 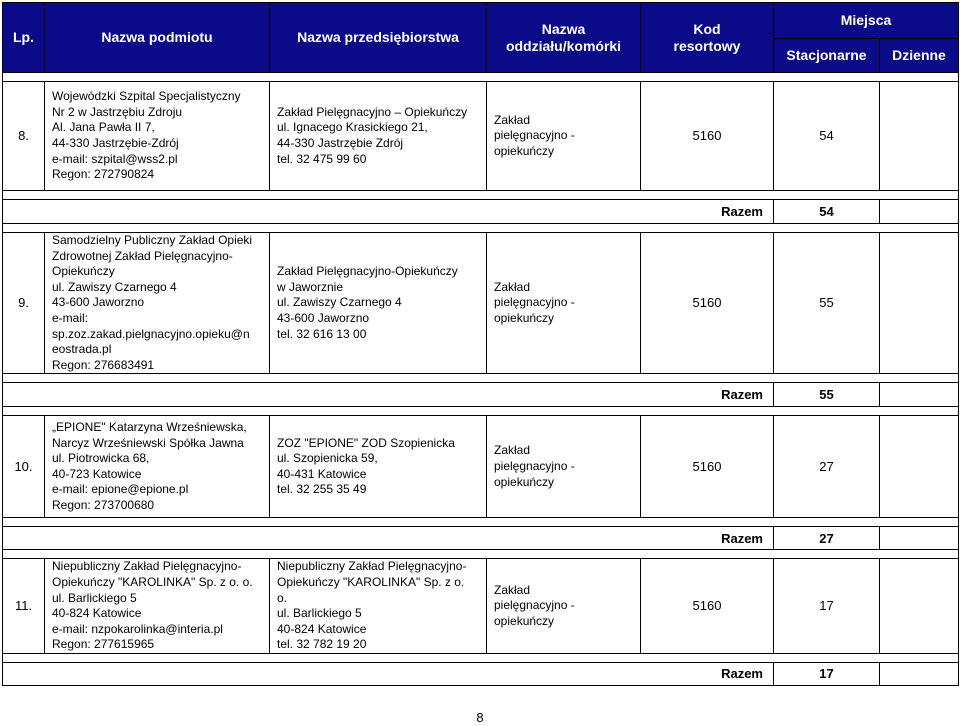 I want to click on row-lp: 9., so click(x=23, y=303).